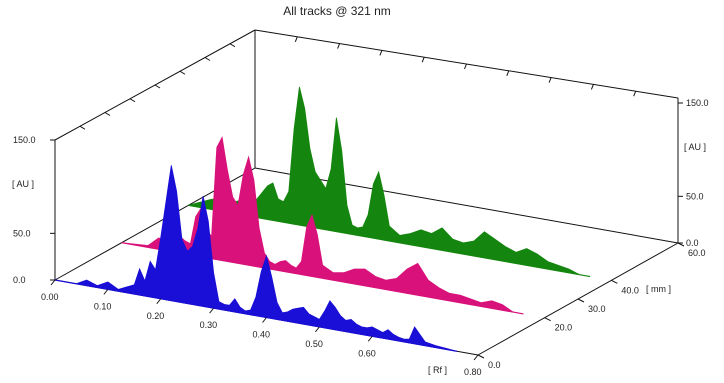 Image resolution: width=724 pixels, height=383 pixels. I want to click on mm-tick-label: 60.0, so click(697, 253).